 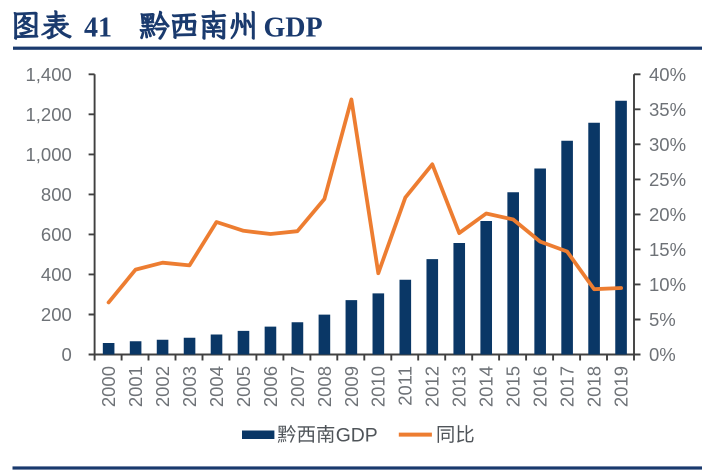 I want to click on svg-text: 2006, so click(x=270, y=386).